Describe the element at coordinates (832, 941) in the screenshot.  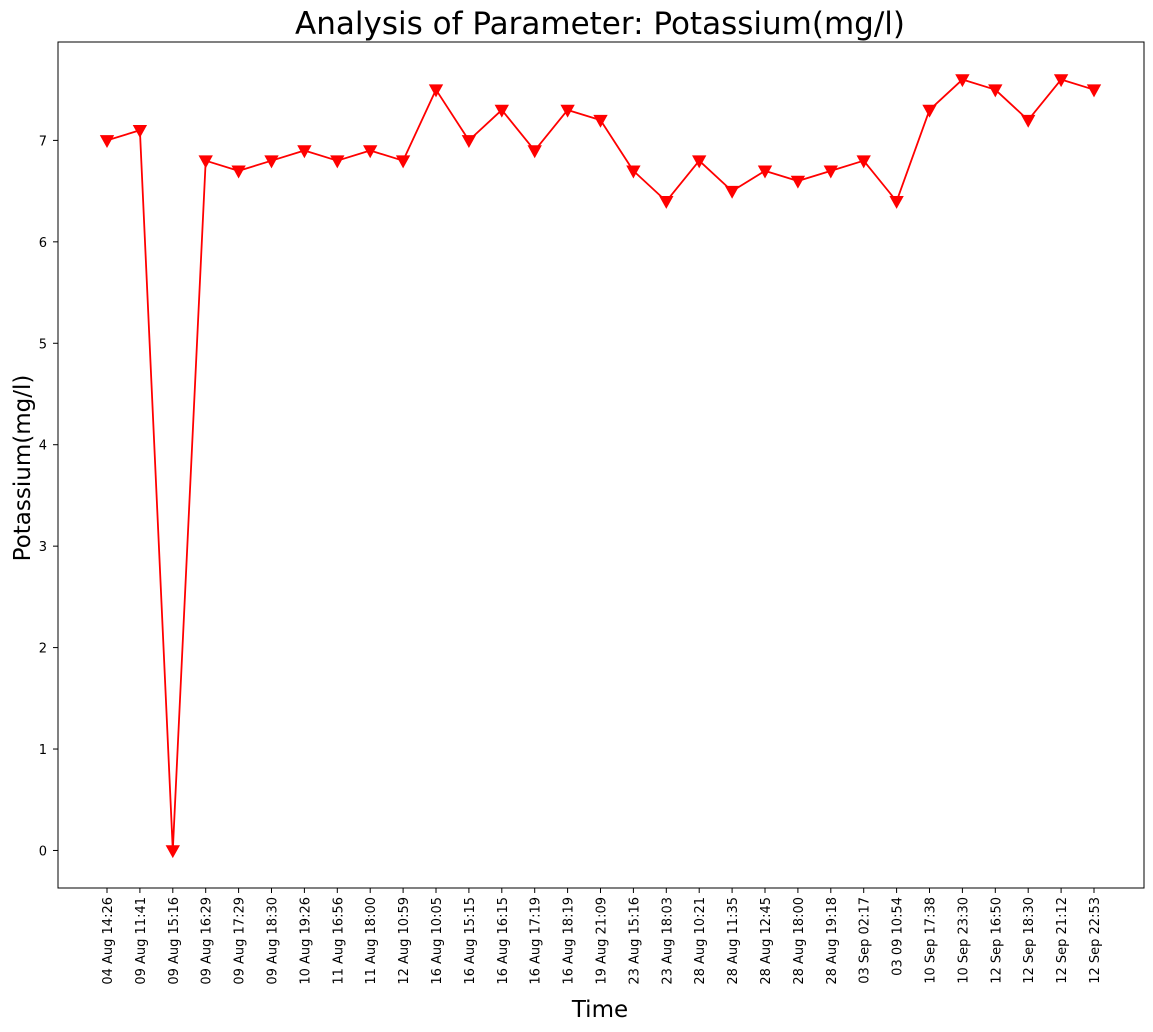
I see `x-tick-label: 28 Aug 19:18` at that location.